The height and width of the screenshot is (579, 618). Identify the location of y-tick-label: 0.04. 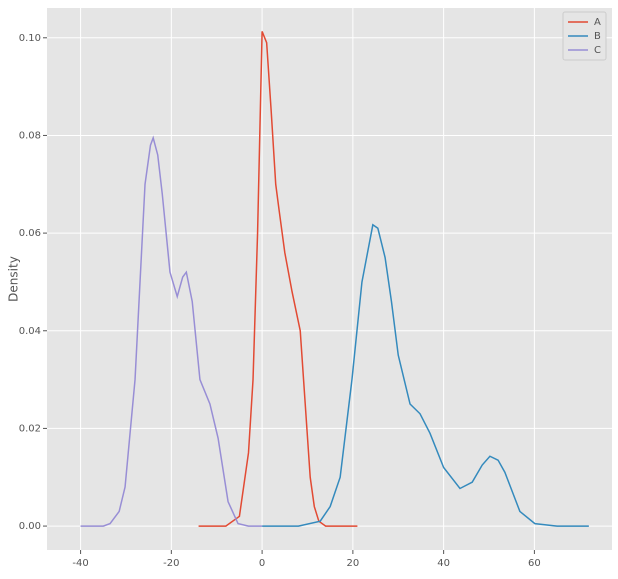
(30, 331).